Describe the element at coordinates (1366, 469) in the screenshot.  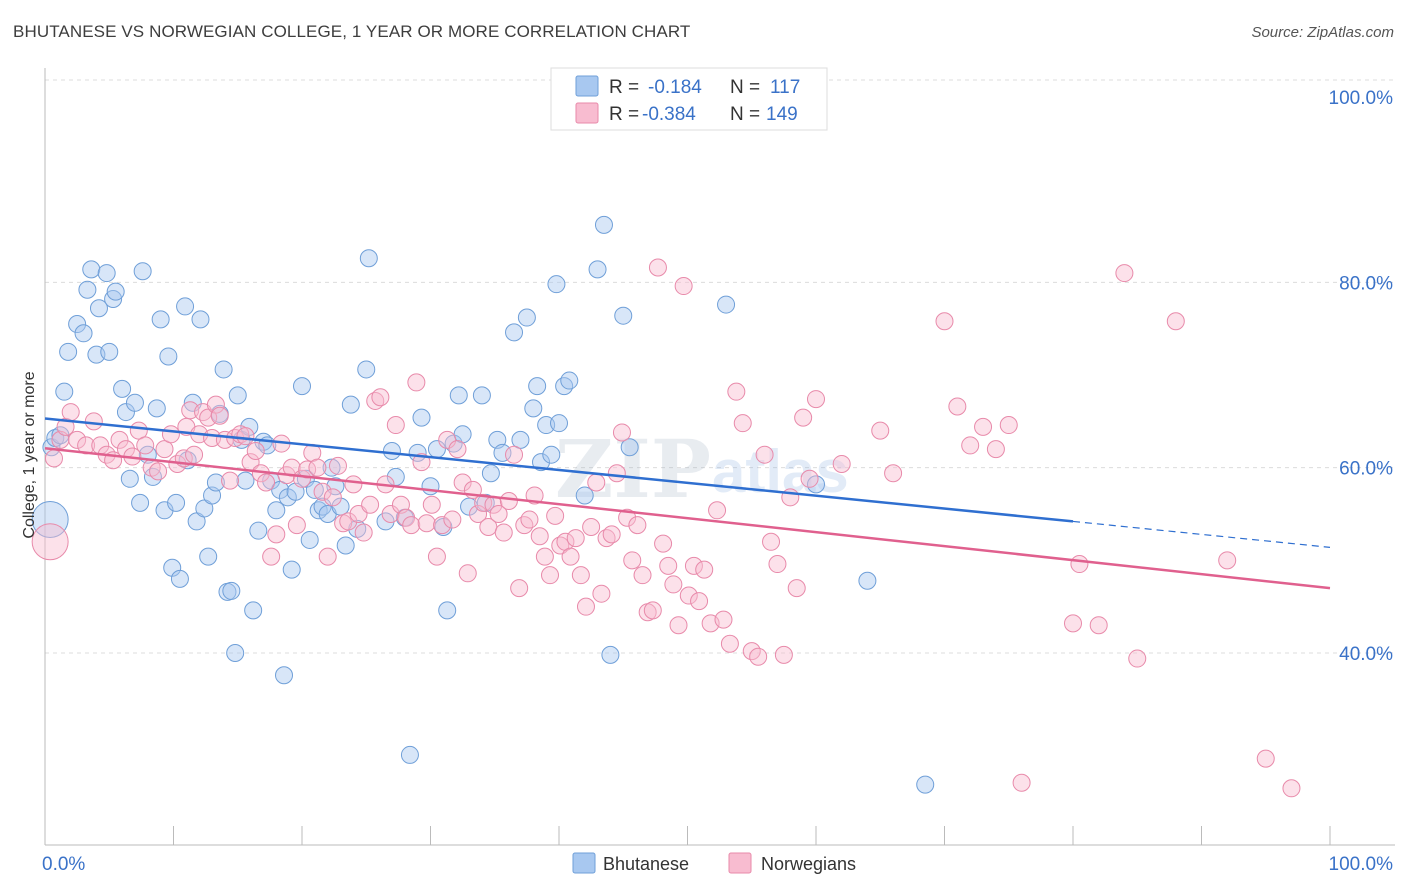
I see `y-tick-label: 60.0%` at that location.